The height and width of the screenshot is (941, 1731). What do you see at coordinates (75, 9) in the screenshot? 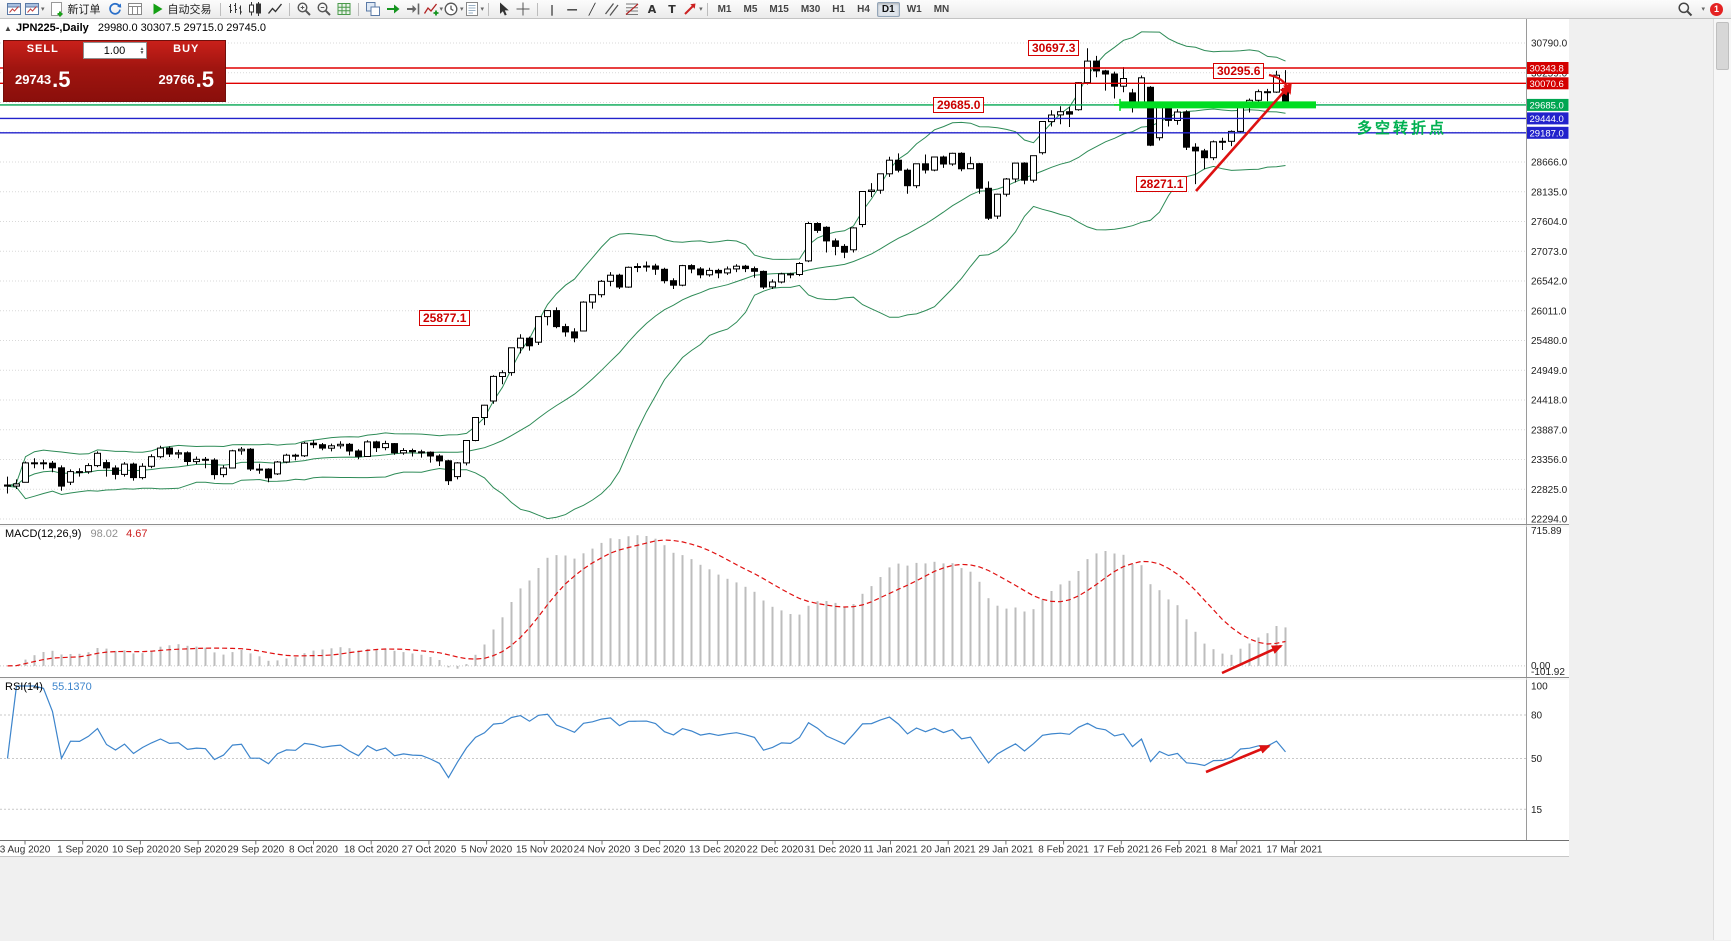
I see `new-order-button: 新订单` at bounding box center [75, 9].